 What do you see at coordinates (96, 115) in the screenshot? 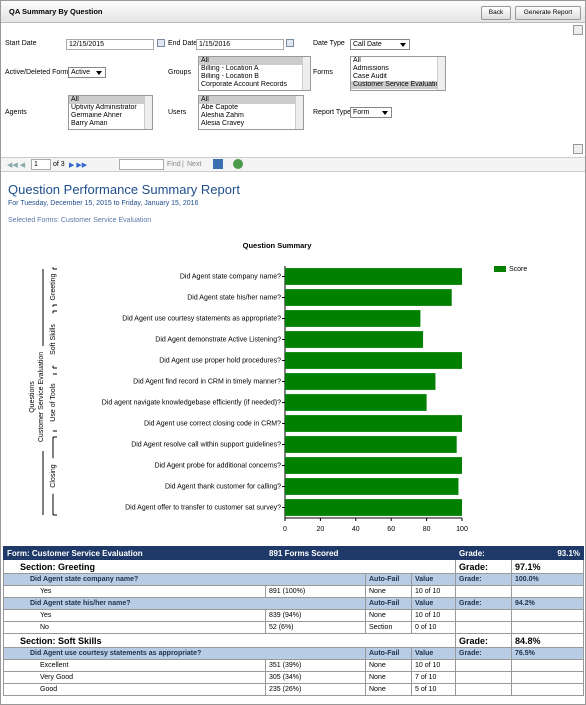
I see `list-item: Germaine Ahner` at bounding box center [96, 115].